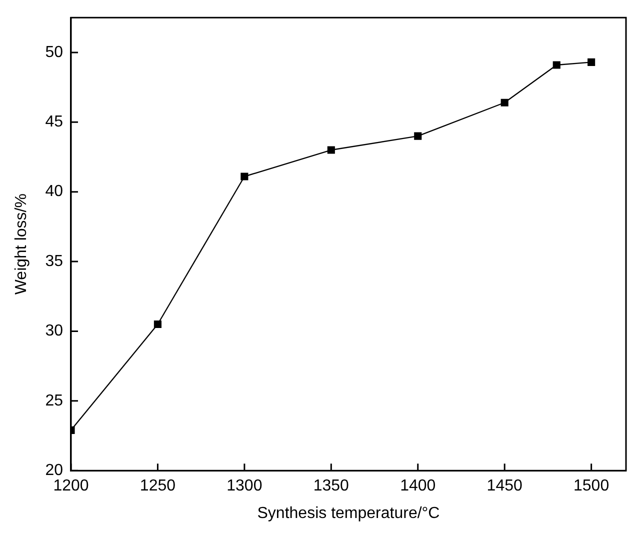 The height and width of the screenshot is (535, 640). Describe the element at coordinates (54, 401) in the screenshot. I see `y-tick-label: 25` at that location.